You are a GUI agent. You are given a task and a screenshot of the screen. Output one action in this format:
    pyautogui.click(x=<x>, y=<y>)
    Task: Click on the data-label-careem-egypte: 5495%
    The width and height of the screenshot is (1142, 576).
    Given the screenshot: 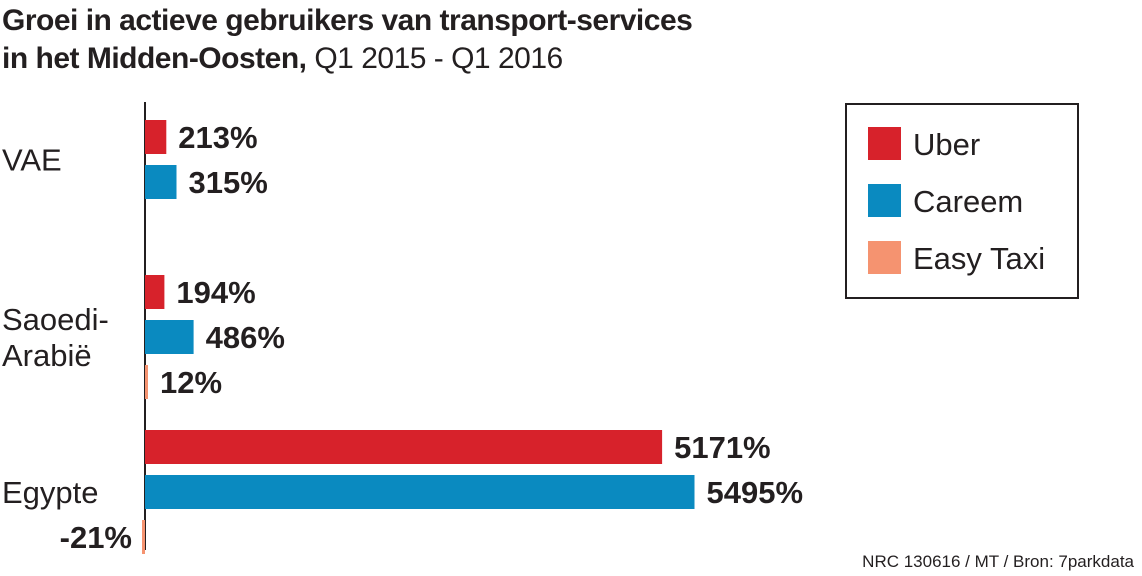 What is the action you would take?
    pyautogui.click(x=755, y=492)
    